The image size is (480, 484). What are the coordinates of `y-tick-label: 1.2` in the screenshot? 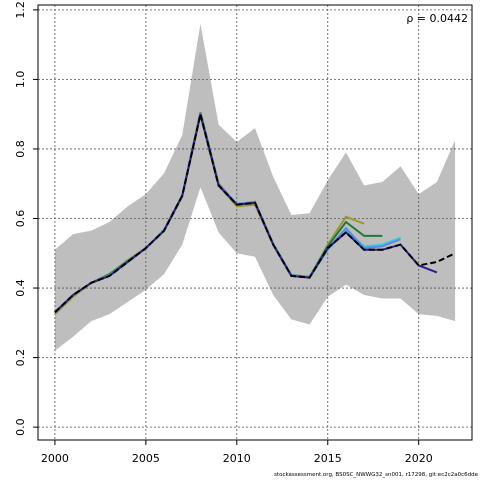 It's located at (20, 10).